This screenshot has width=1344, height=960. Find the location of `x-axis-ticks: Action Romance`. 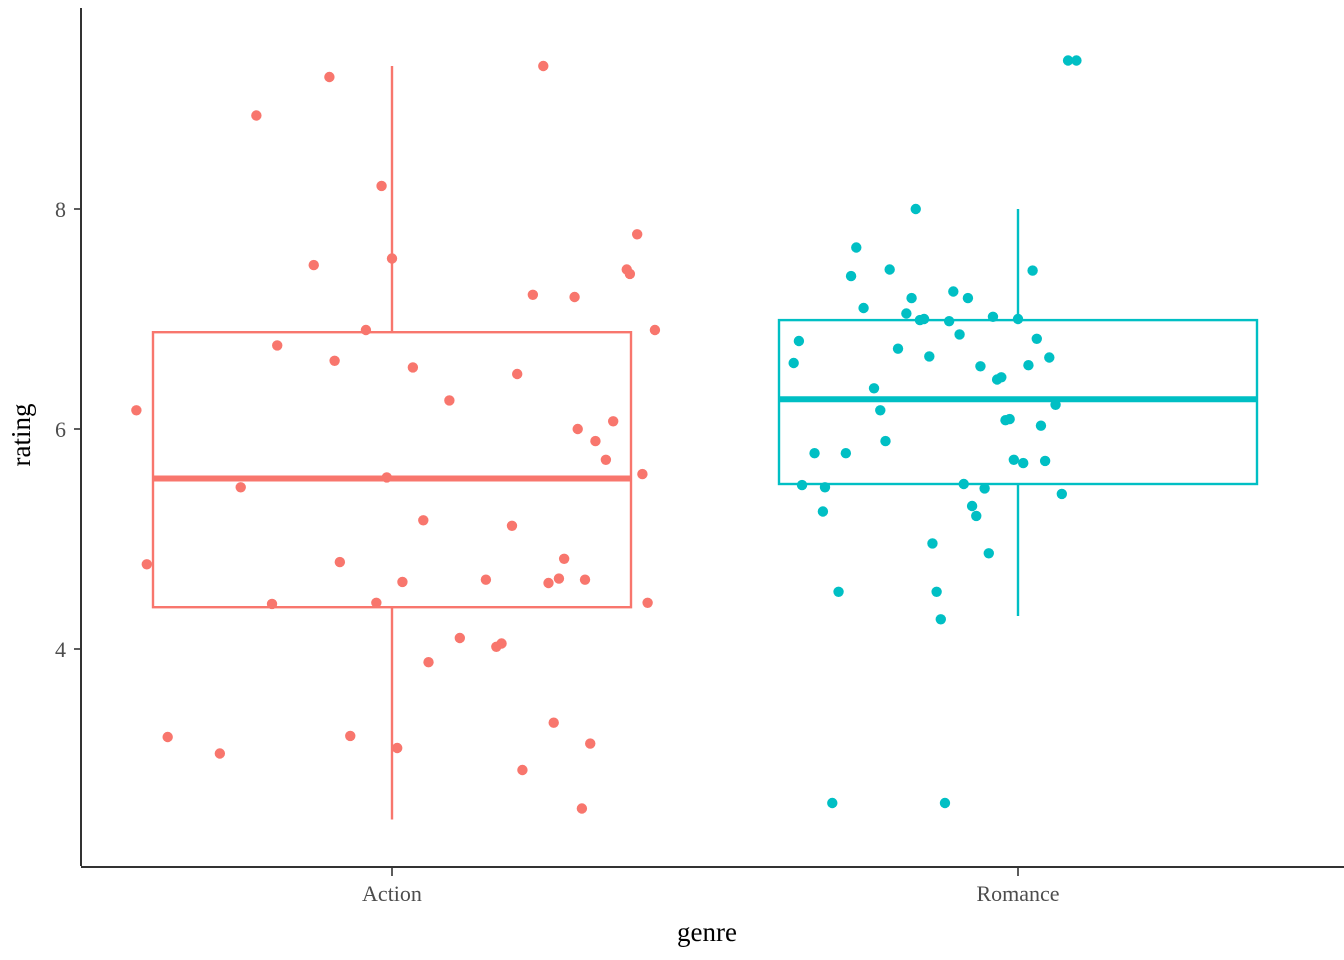

x-axis-ticks: Action Romance is located at coordinates (711, 886).